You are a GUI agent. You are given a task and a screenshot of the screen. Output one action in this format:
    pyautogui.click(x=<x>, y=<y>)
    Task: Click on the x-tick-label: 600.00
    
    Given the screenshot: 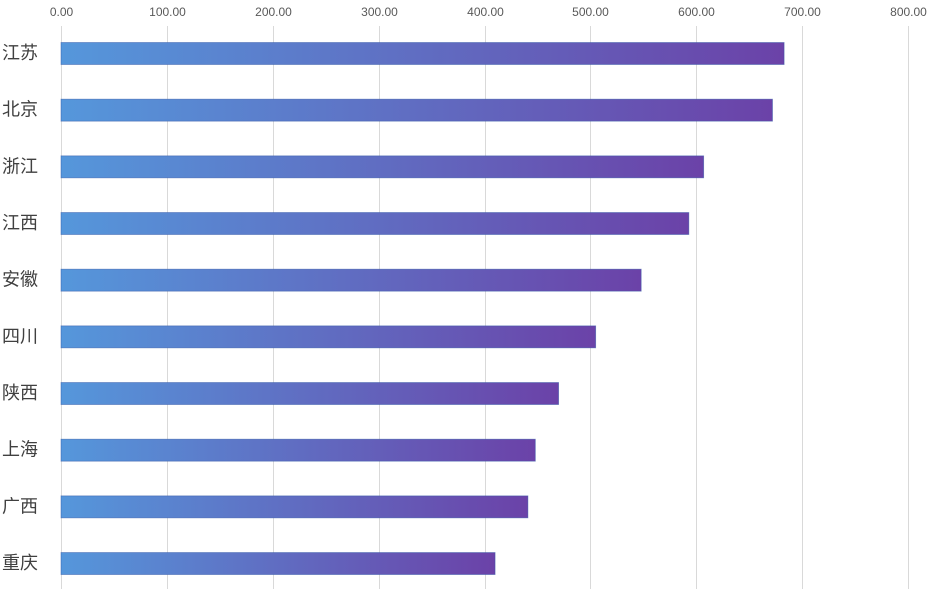 What is the action you would take?
    pyautogui.click(x=696, y=12)
    